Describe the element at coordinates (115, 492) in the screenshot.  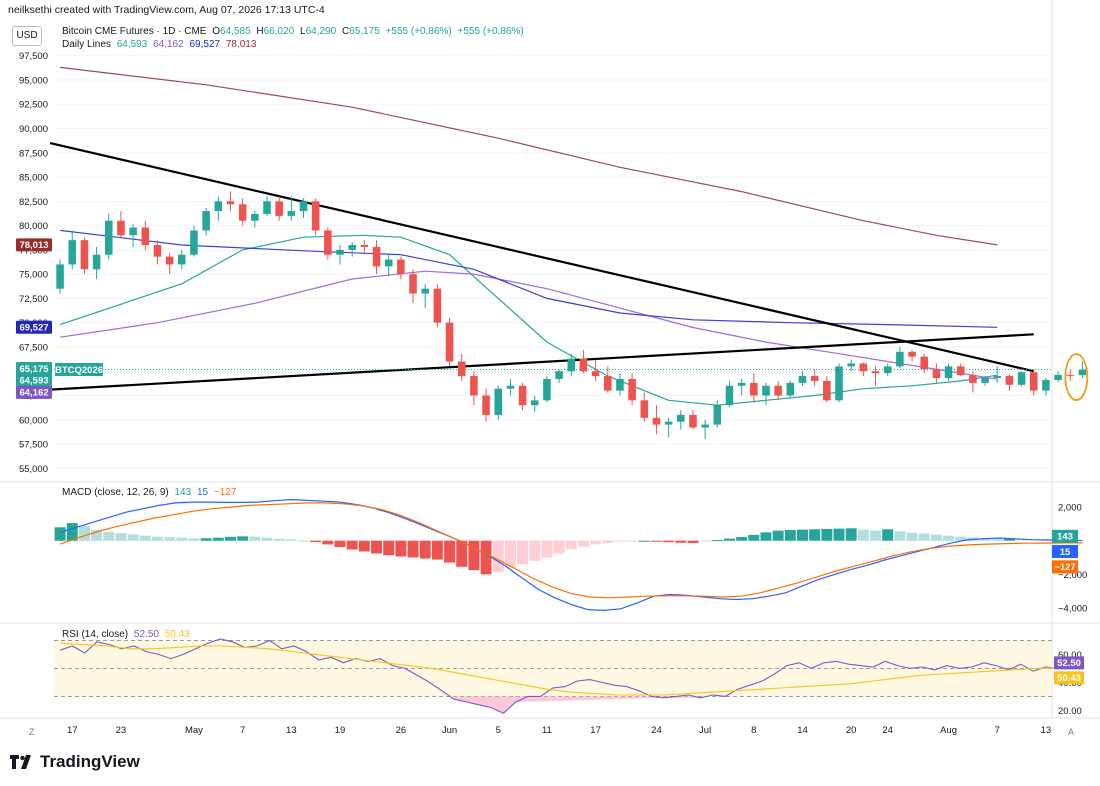
I see `macd-label: MACD (close, 12, 26, 9)` at that location.